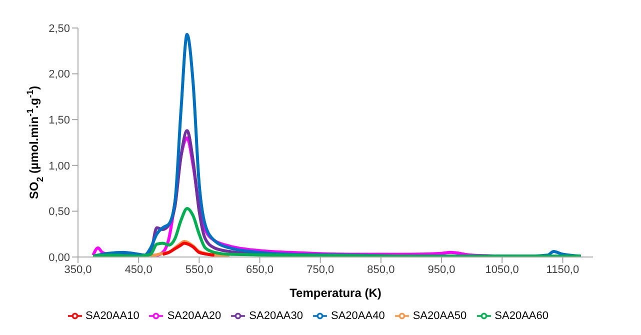  I want to click on y-tick-label: 0,50, so click(59, 212).